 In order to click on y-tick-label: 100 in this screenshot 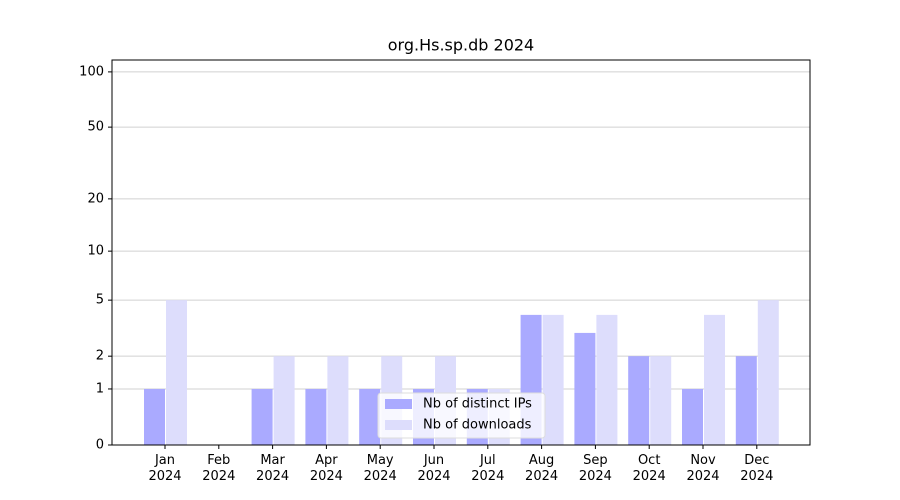, I will do `click(91, 71)`.